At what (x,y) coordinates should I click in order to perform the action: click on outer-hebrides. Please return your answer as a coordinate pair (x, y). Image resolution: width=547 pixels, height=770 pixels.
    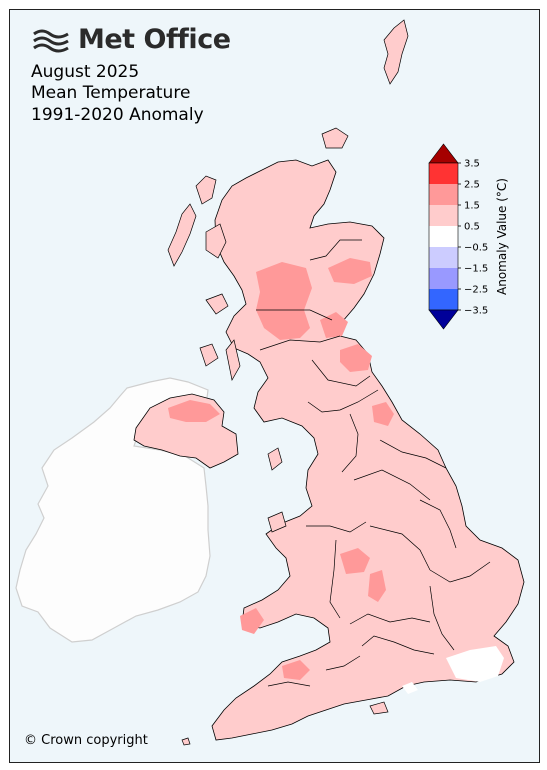
    Looking at the image, I should click on (182, 235).